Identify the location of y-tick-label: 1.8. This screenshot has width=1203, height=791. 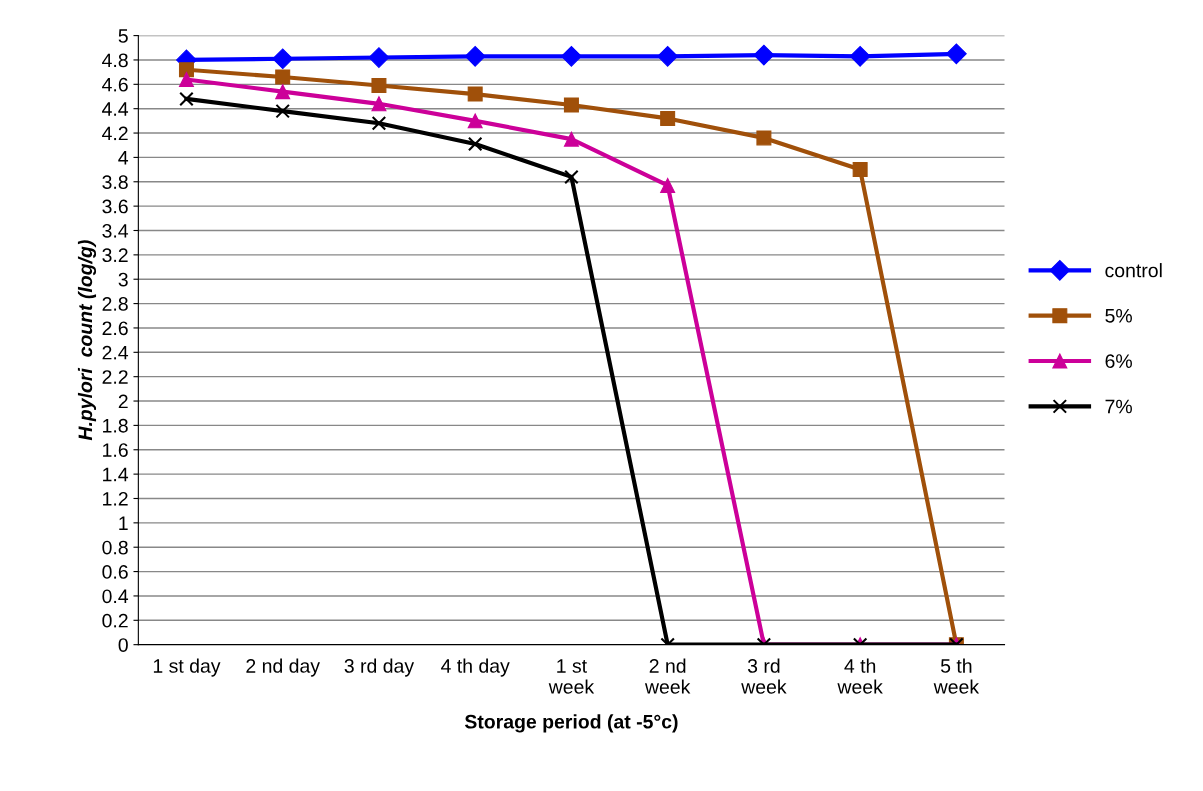
(115, 425).